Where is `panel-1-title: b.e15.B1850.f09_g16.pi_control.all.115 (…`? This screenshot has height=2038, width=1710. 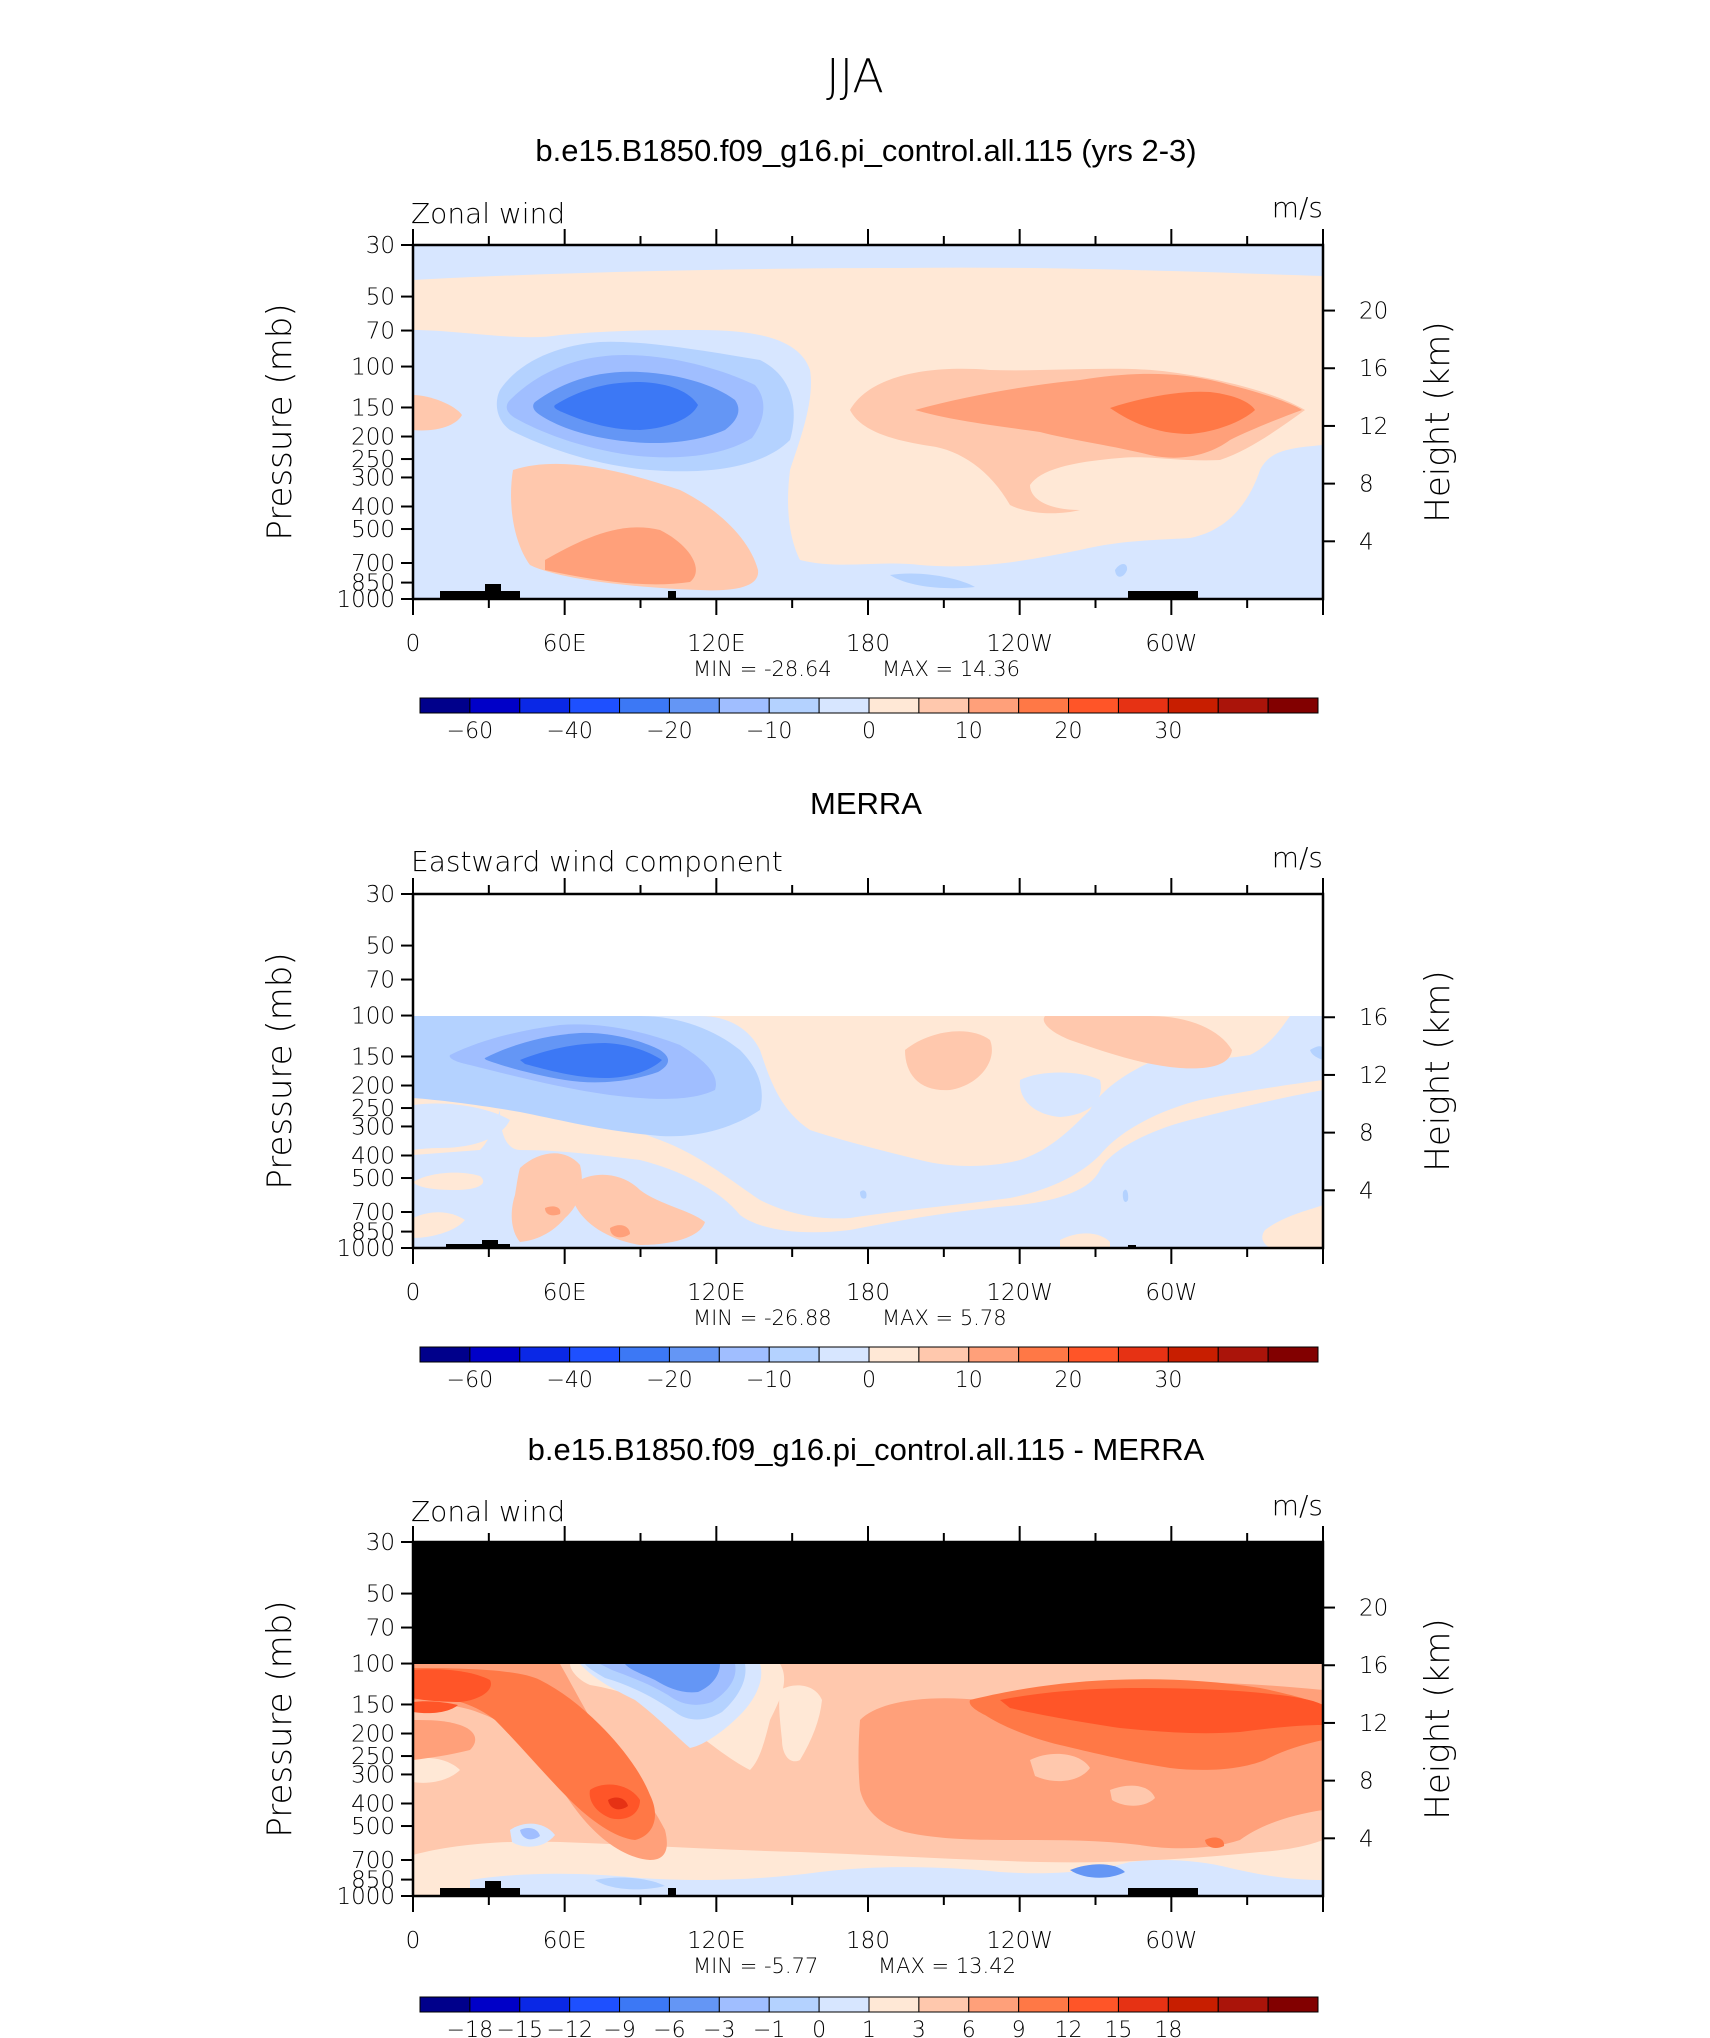 panel-1-title: b.e15.B1850.f09_g16.pi_control.all.115 (… is located at coordinates (865, 150).